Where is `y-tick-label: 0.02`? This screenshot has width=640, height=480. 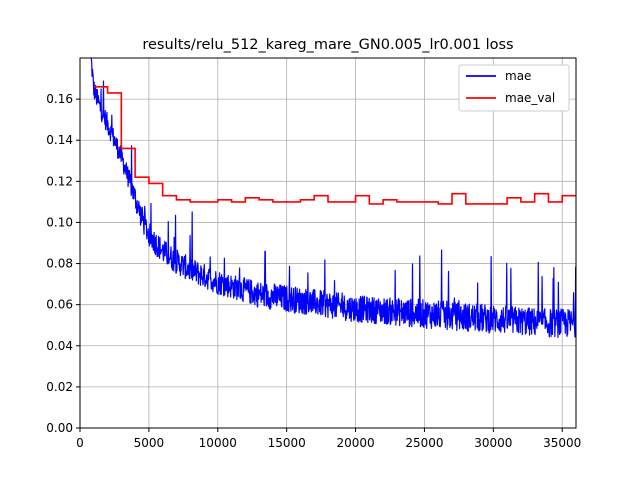
y-tick-label: 0.02 is located at coordinates (59, 387).